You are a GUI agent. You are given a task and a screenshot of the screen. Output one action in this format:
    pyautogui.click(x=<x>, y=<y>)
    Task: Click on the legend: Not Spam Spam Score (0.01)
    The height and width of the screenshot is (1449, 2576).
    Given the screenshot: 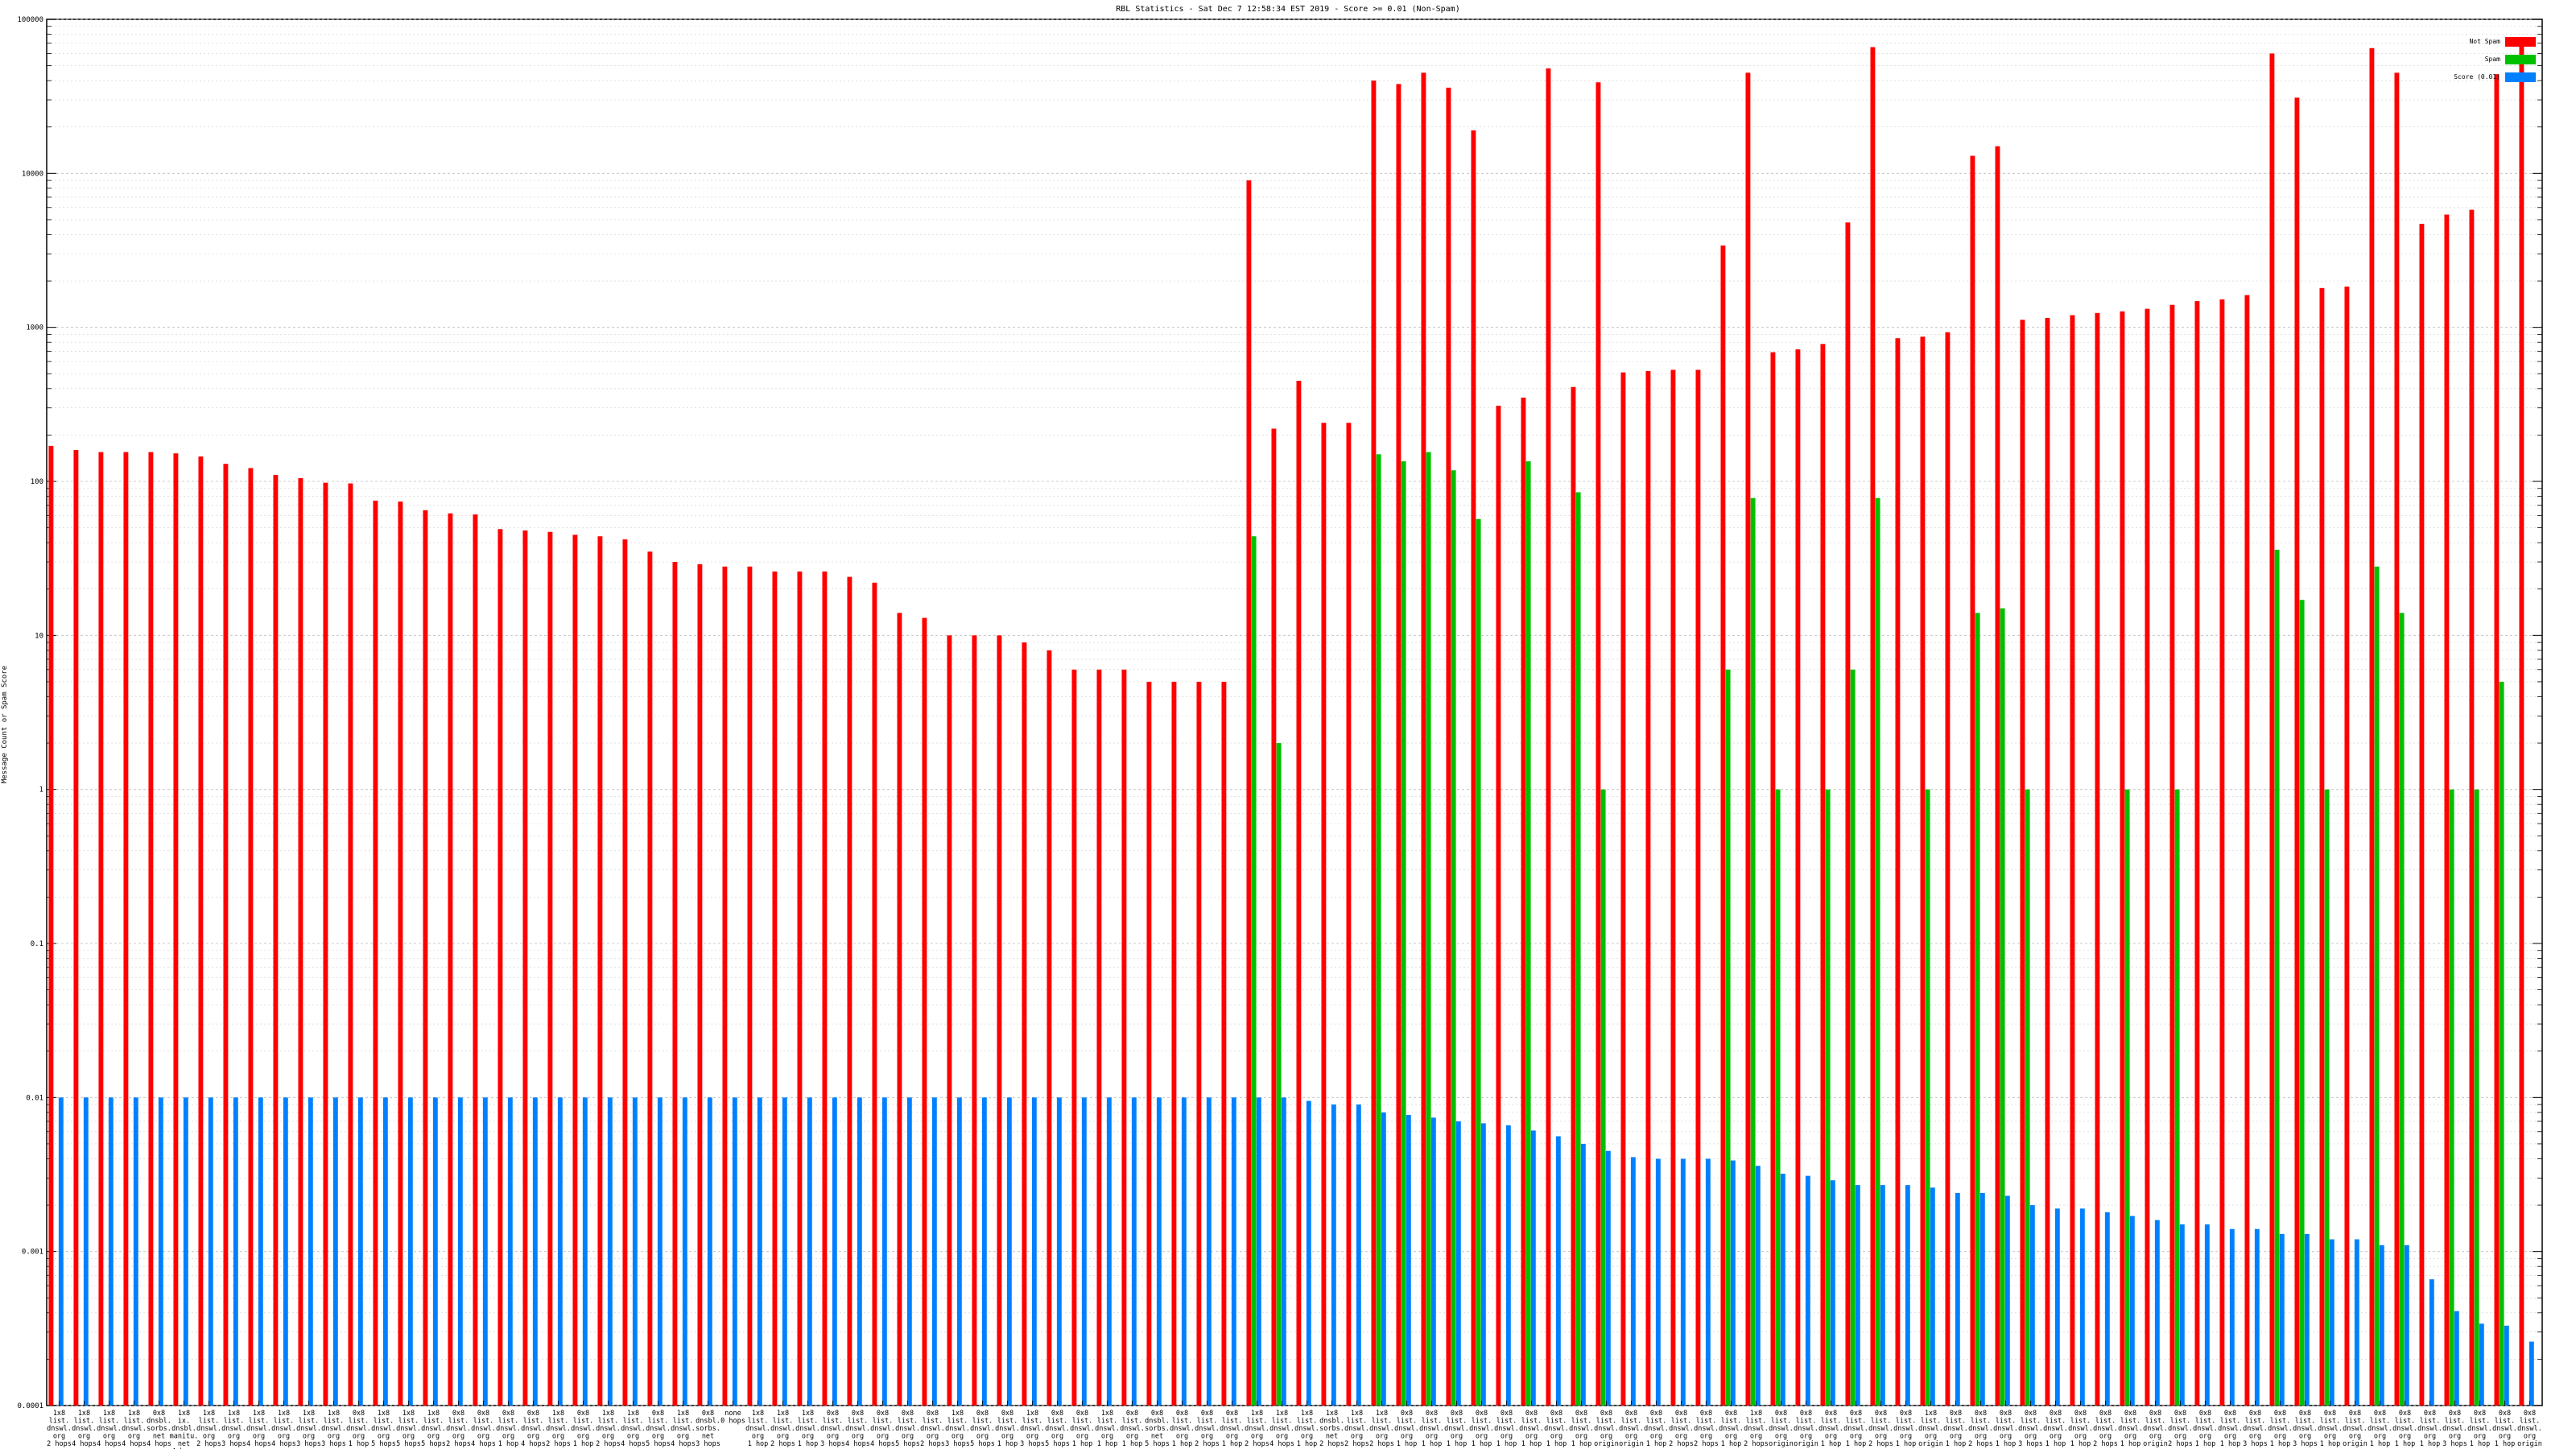 What is the action you would take?
    pyautogui.click(x=2495, y=59)
    